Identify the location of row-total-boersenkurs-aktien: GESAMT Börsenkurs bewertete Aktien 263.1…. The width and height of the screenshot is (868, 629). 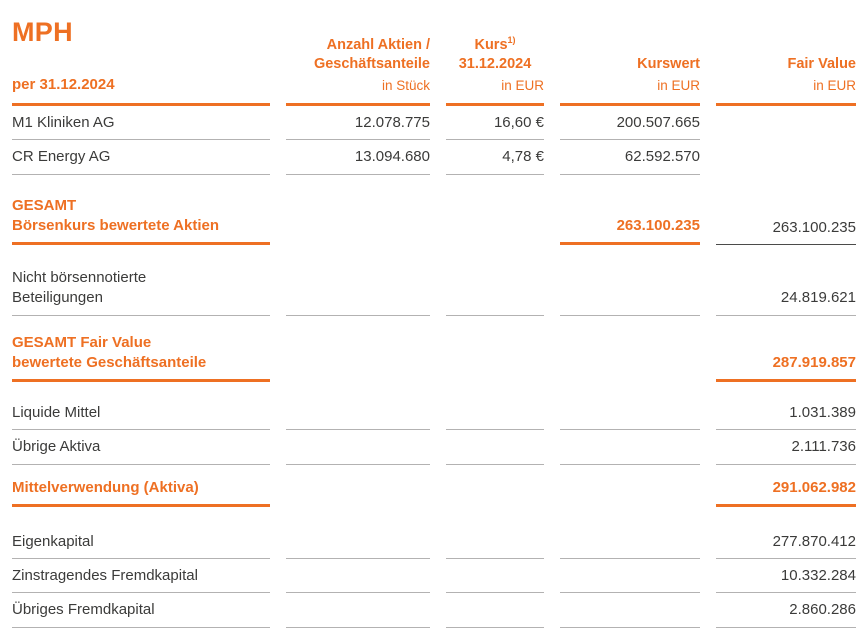
(434, 217).